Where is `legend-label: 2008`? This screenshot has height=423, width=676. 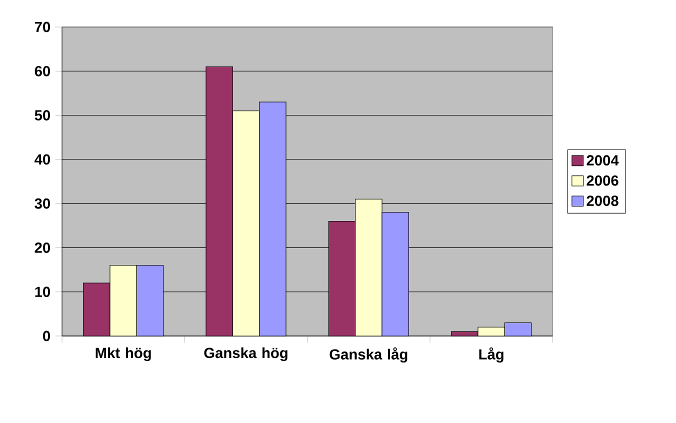
legend-label: 2008 is located at coordinates (602, 201).